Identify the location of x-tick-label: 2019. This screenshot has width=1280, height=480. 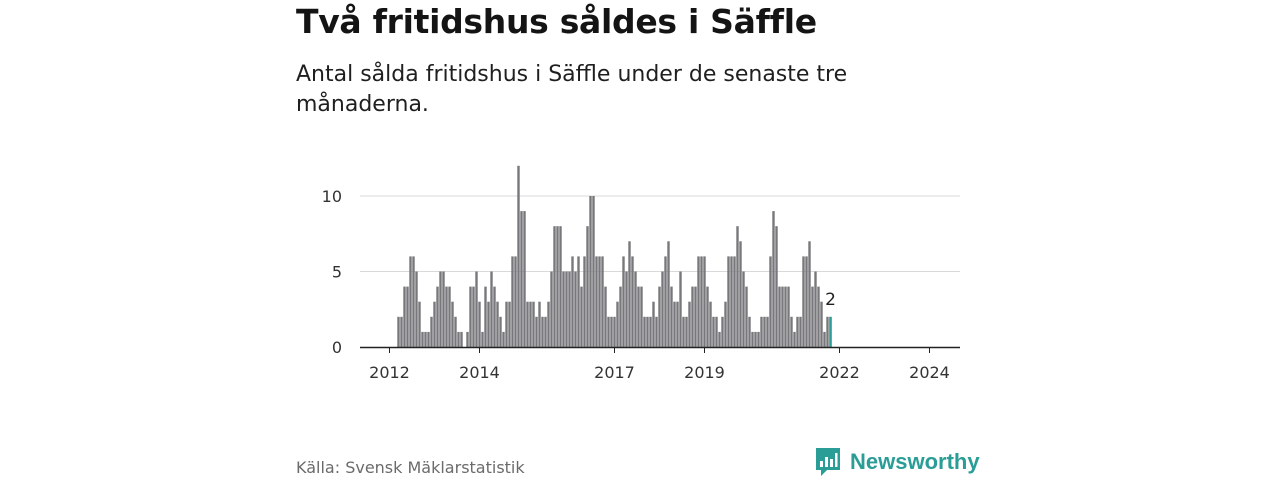
(704, 372).